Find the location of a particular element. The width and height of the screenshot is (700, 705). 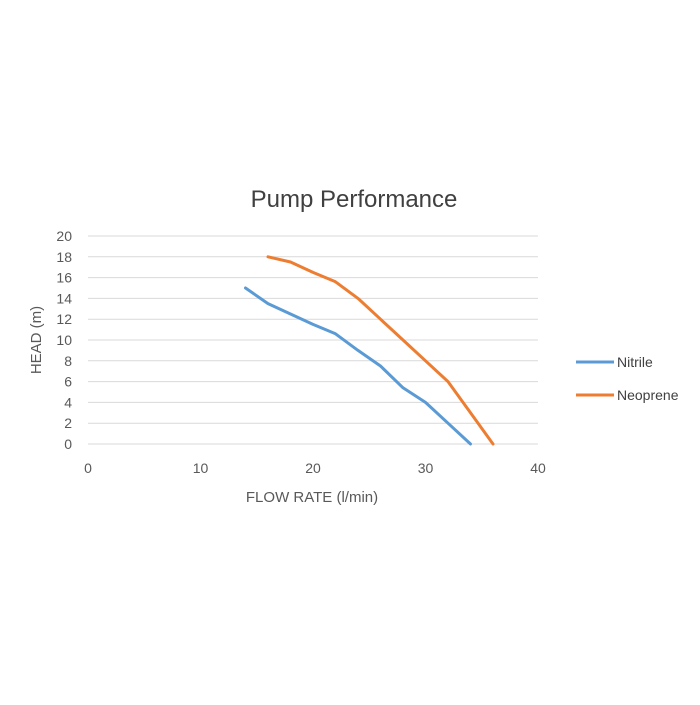

y-tick-label: 16 is located at coordinates (64, 278).